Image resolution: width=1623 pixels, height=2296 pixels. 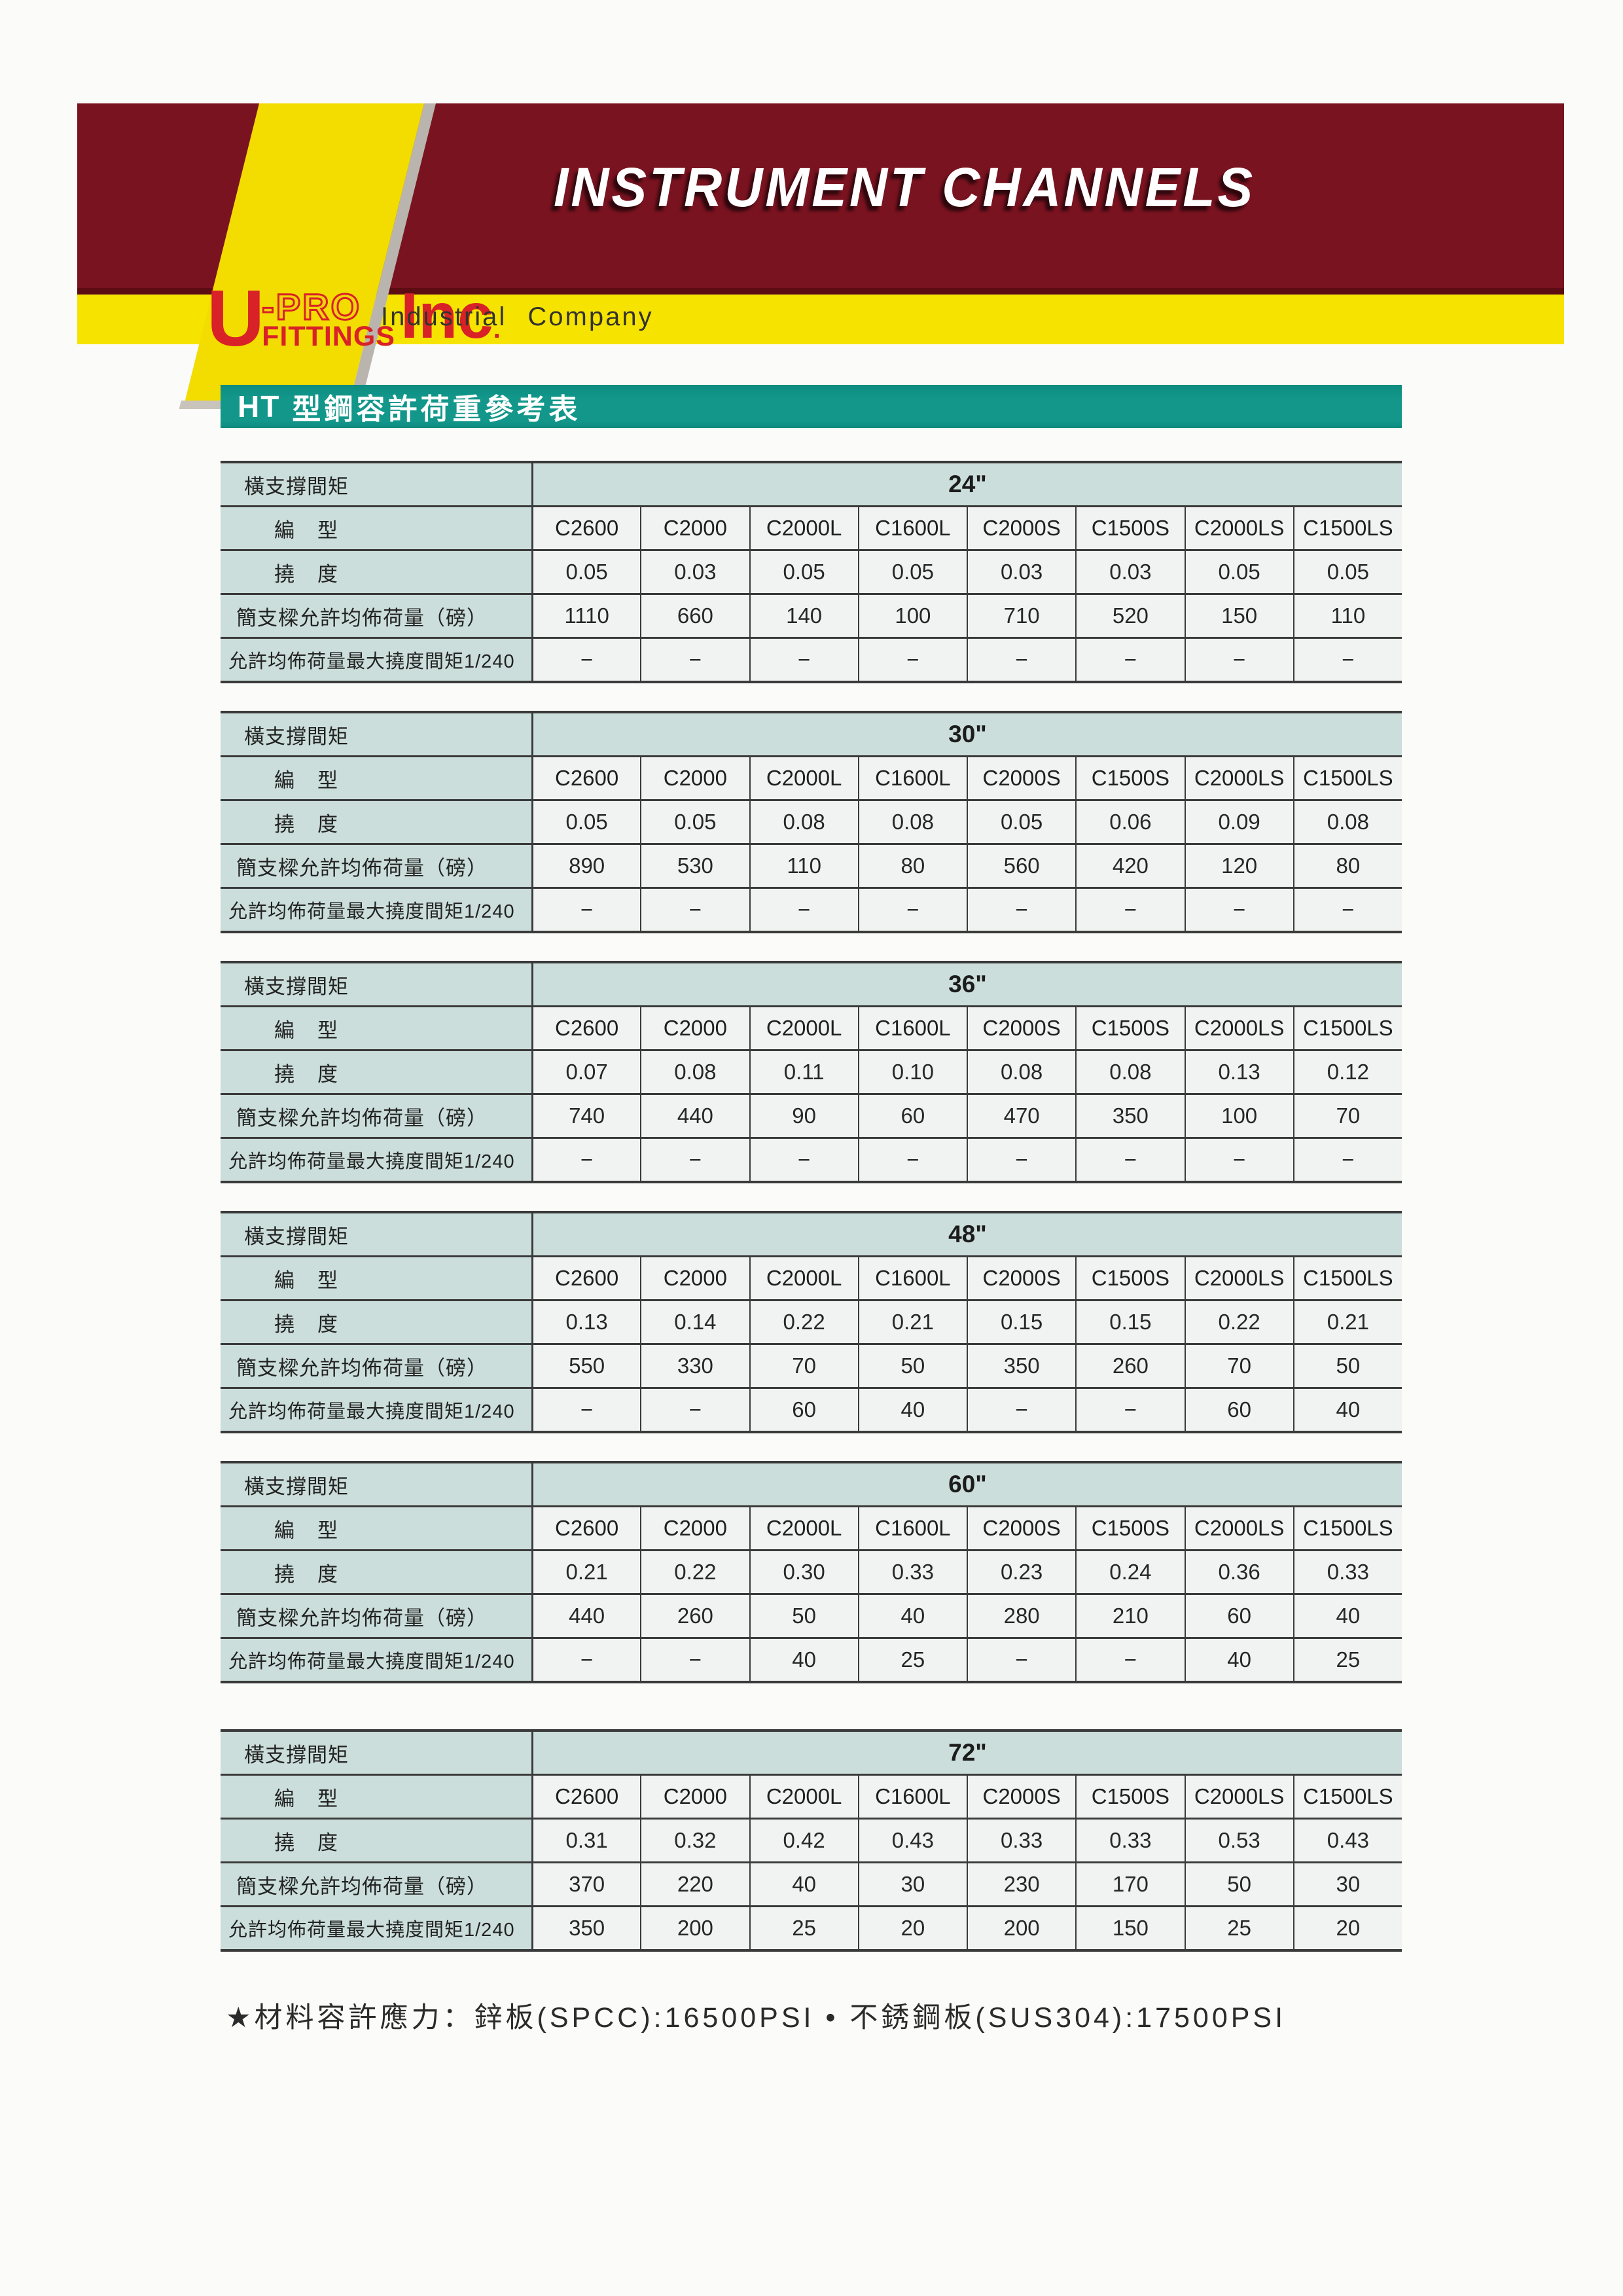 What do you see at coordinates (811, 1615) in the screenshot?
I see `load-row: 簡支樑允許均佈荷量（磅） 440 260 50 40 280 210 60 40` at bounding box center [811, 1615].